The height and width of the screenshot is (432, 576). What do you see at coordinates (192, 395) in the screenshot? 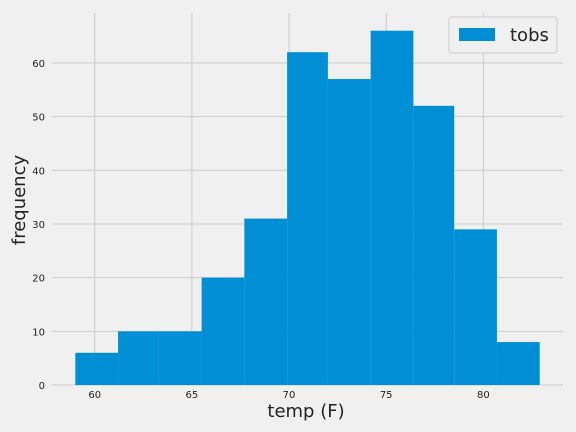
I see `x-tick-label: 65` at bounding box center [192, 395].